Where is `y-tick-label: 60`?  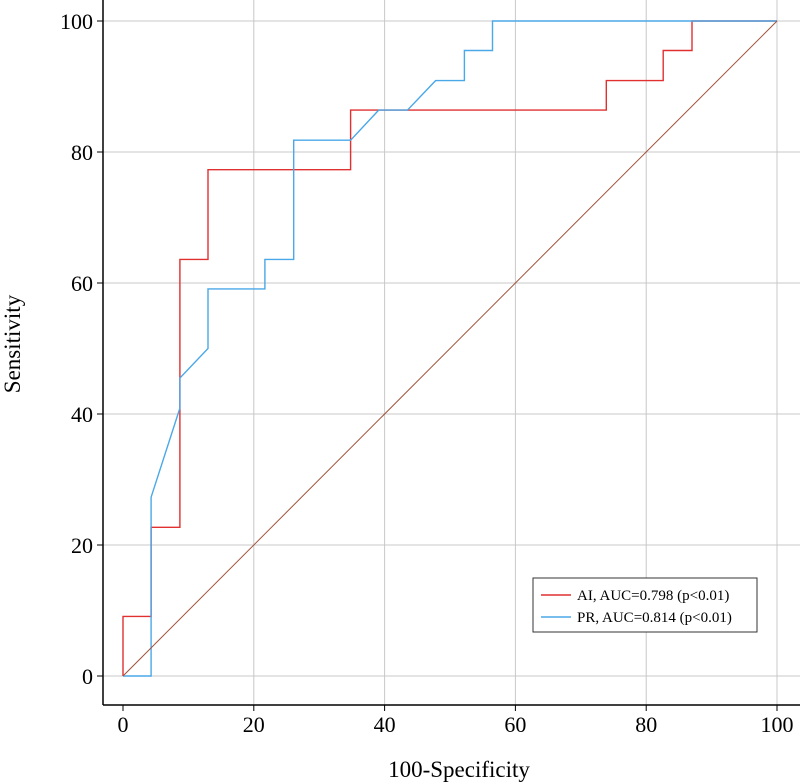
y-tick-label: 60 is located at coordinates (82, 283).